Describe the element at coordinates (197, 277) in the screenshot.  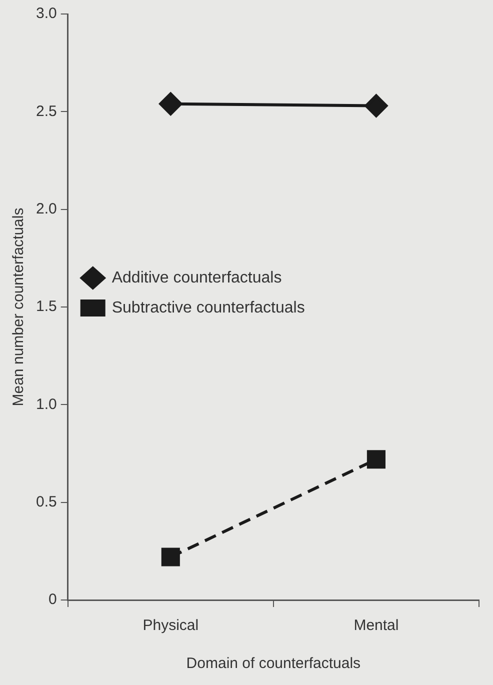
I see `legend-label: Additive counterfactuals` at that location.